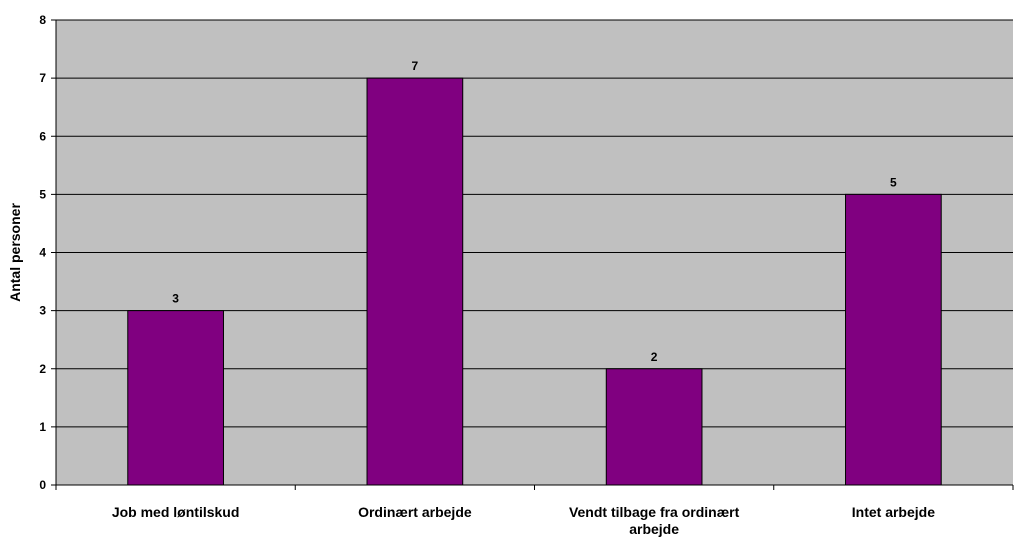 This screenshot has width=1018, height=540. What do you see at coordinates (893, 512) in the screenshot?
I see `x-category-label: Intet arbejde` at bounding box center [893, 512].